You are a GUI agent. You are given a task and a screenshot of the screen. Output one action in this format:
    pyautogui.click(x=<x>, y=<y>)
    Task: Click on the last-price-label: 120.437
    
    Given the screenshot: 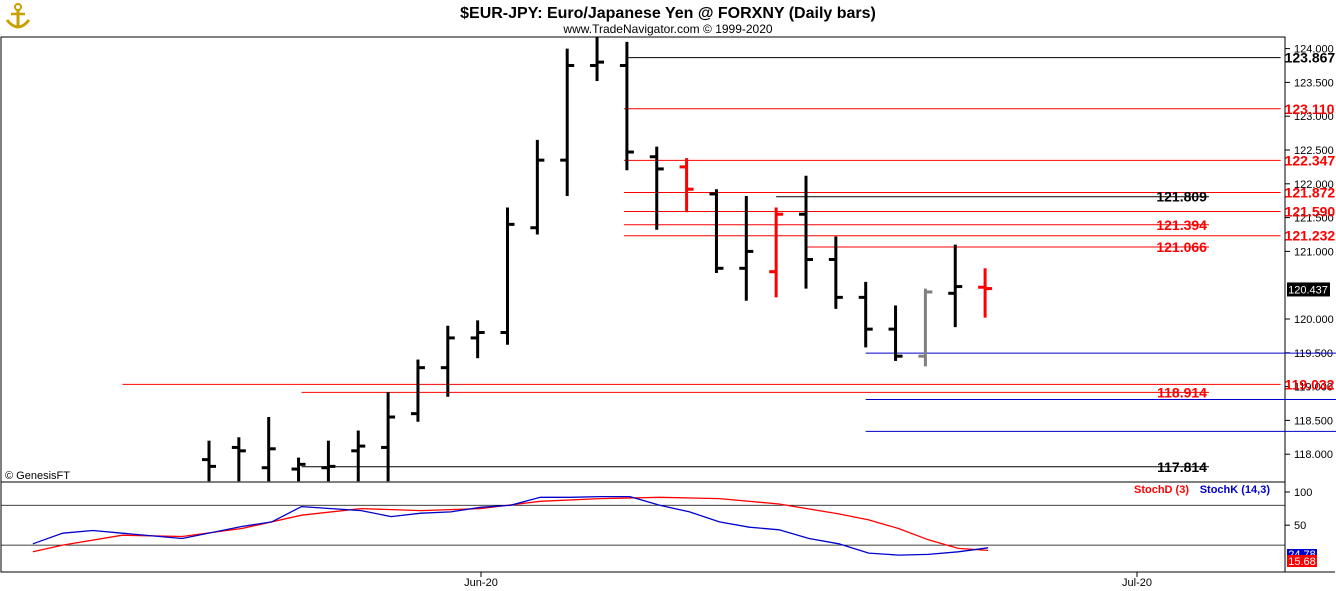 What is the action you would take?
    pyautogui.click(x=1308, y=290)
    